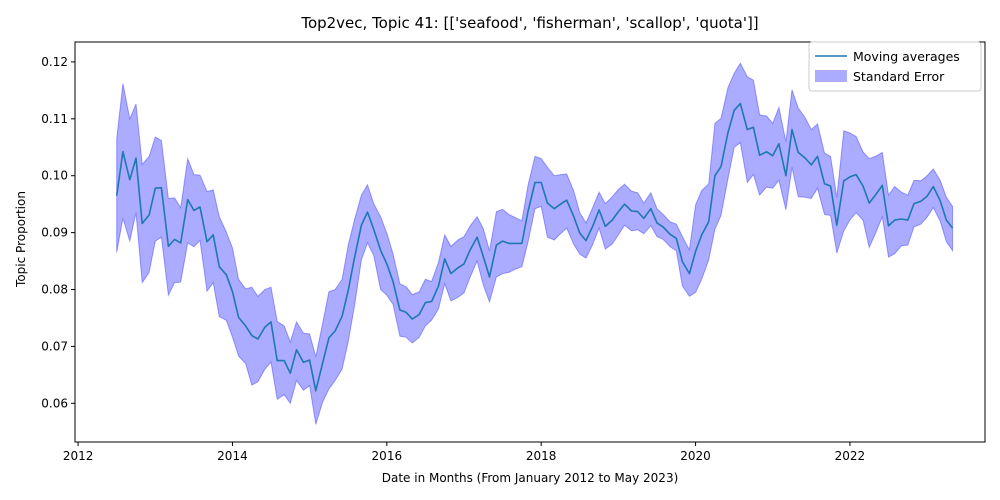 This screenshot has height=500, width=1000. What do you see at coordinates (850, 456) in the screenshot?
I see `x-tick-label: 2022` at bounding box center [850, 456].